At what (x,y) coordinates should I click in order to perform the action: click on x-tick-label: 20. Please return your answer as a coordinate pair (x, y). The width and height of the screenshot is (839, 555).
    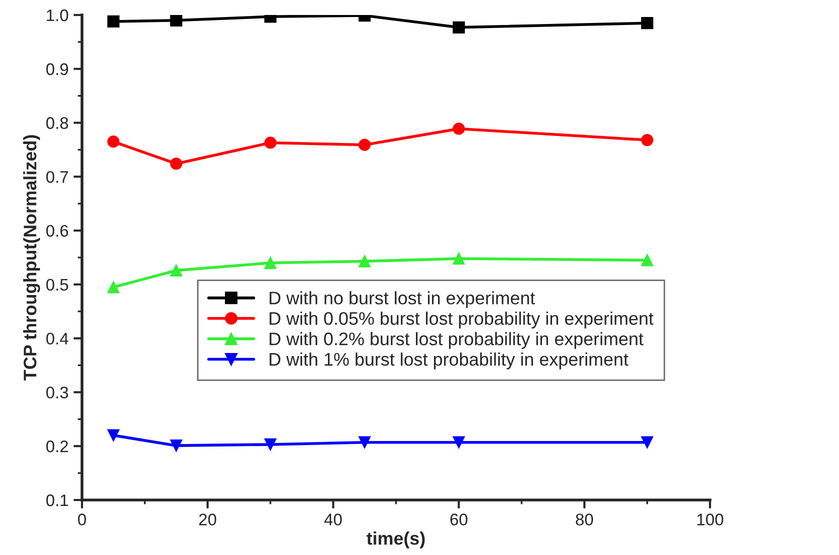
    Looking at the image, I should click on (207, 520).